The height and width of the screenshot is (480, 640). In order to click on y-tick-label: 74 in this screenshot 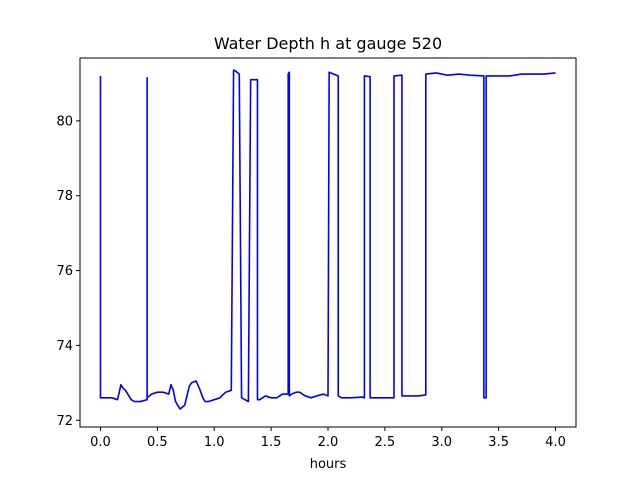, I will do `click(64, 346)`.